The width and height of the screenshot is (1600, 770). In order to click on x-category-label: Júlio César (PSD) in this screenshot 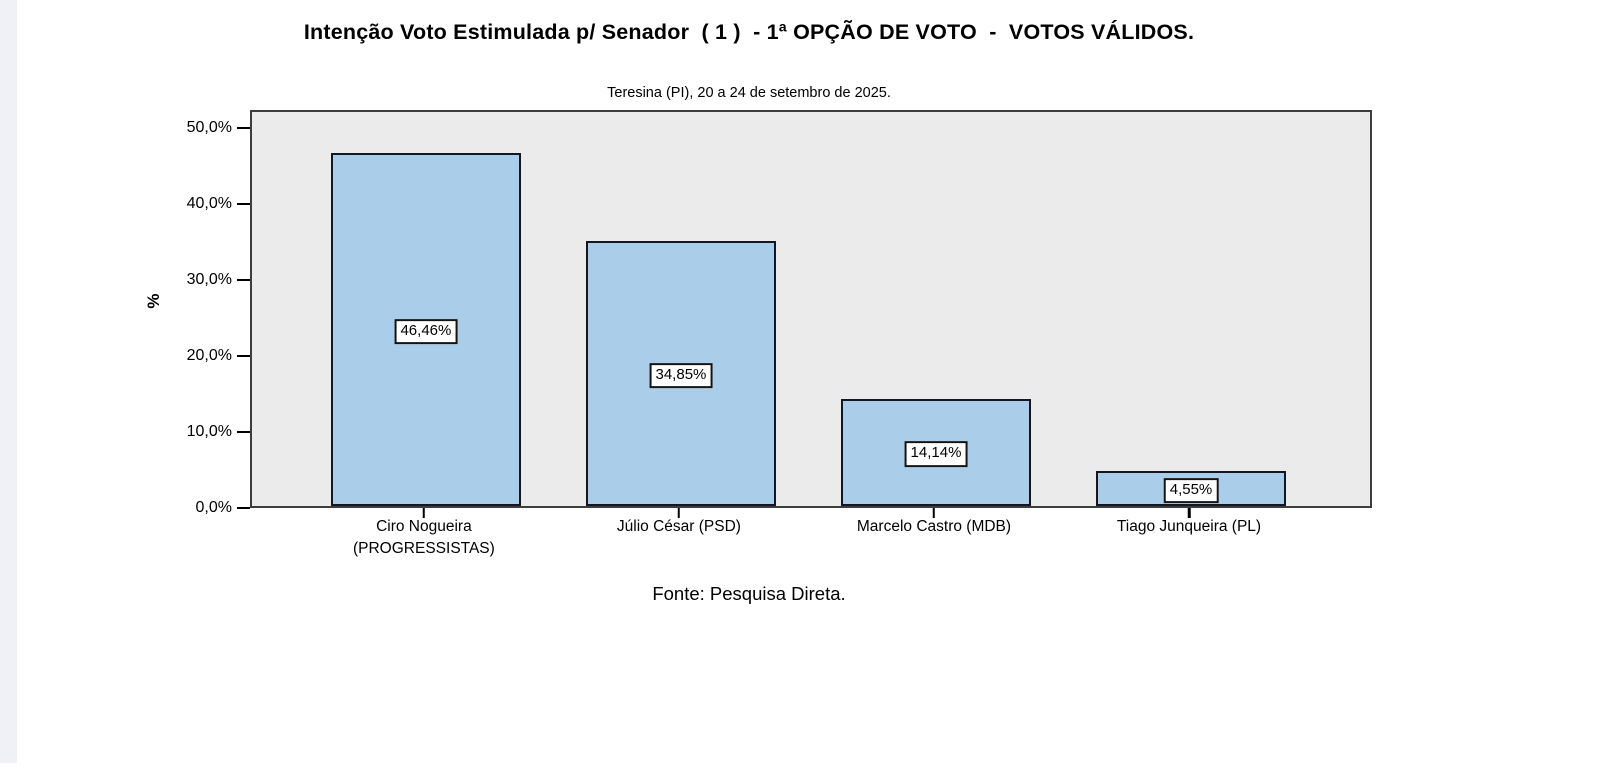, I will do `click(678, 526)`.